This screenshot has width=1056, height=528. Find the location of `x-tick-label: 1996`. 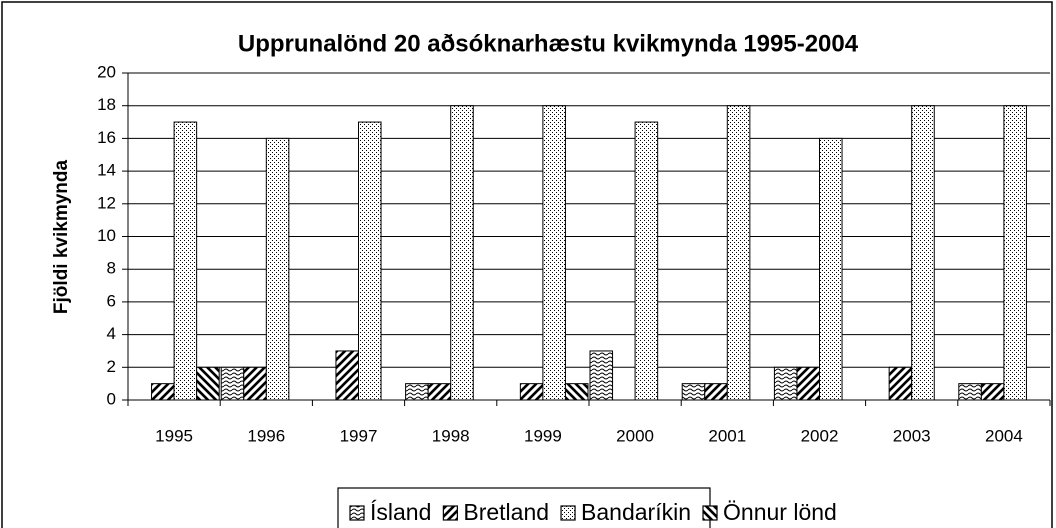

x-tick-label: 1996 is located at coordinates (266, 435).